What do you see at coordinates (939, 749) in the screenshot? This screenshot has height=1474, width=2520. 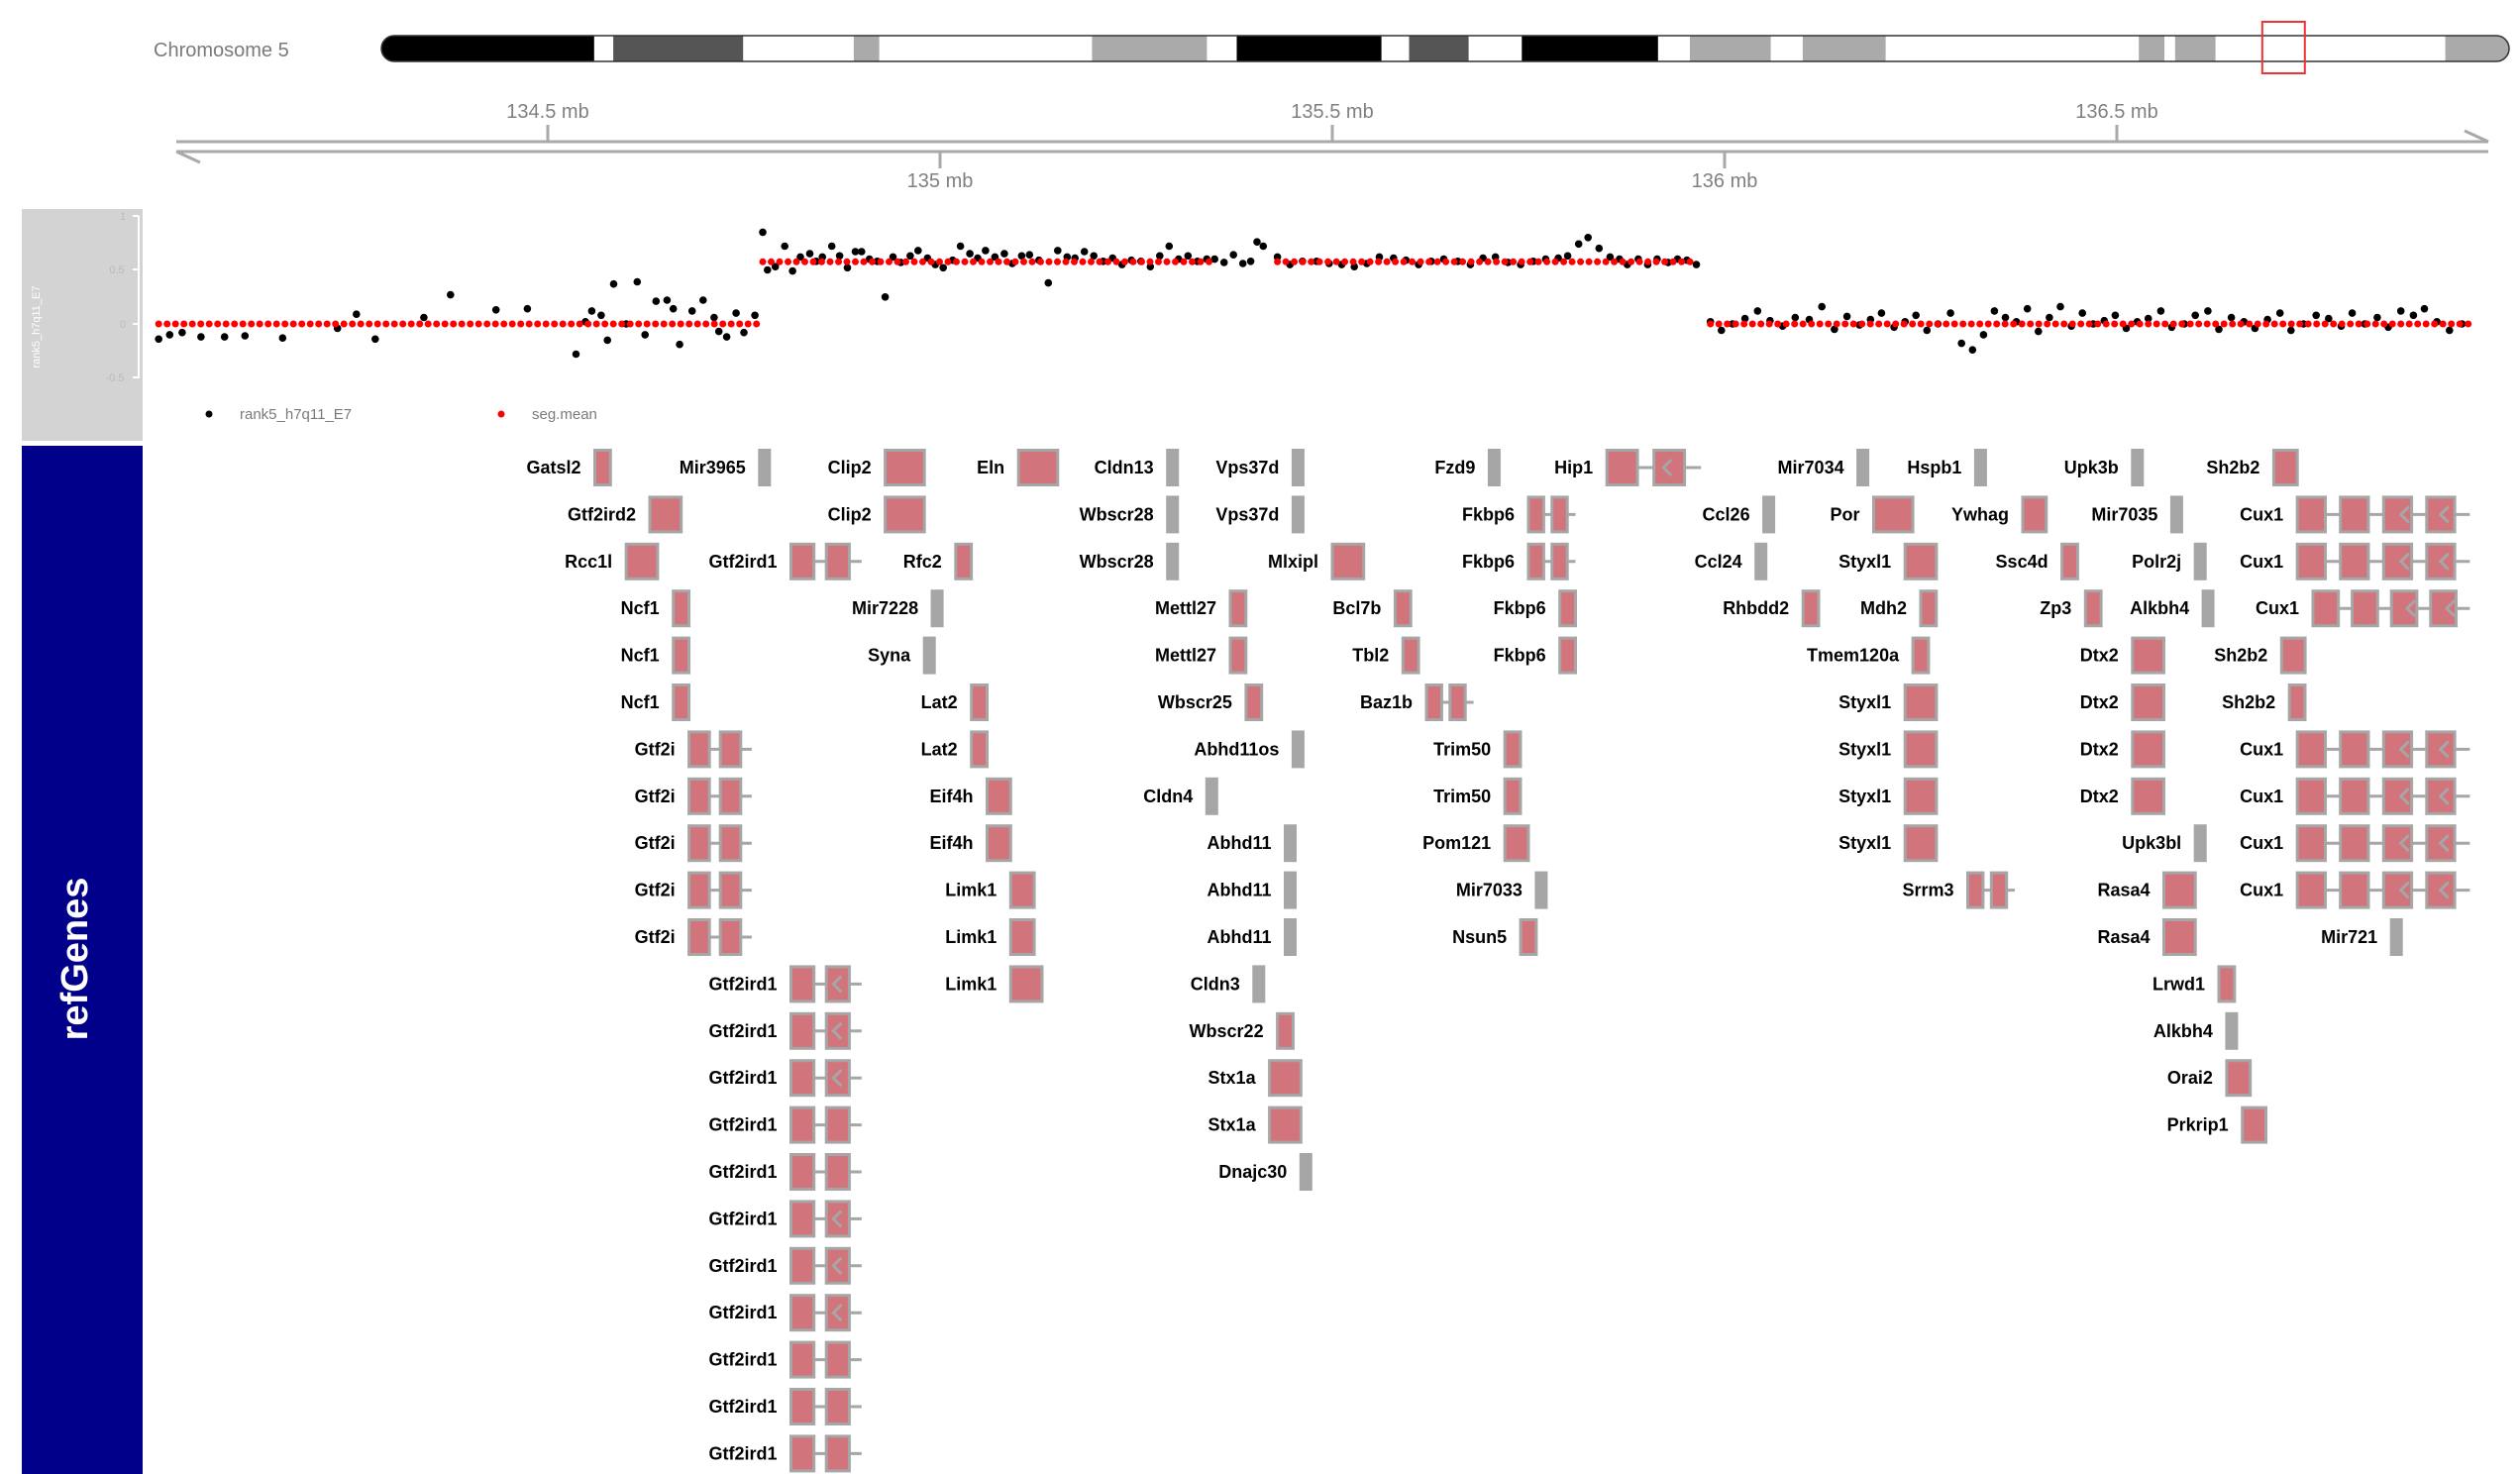 I see `gene-label: Lat2` at bounding box center [939, 749].